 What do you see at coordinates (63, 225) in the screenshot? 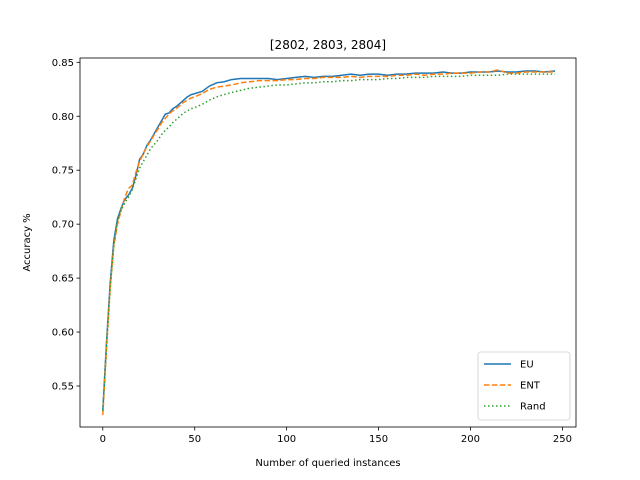
I see `y-tick-label: 0.70` at bounding box center [63, 225].